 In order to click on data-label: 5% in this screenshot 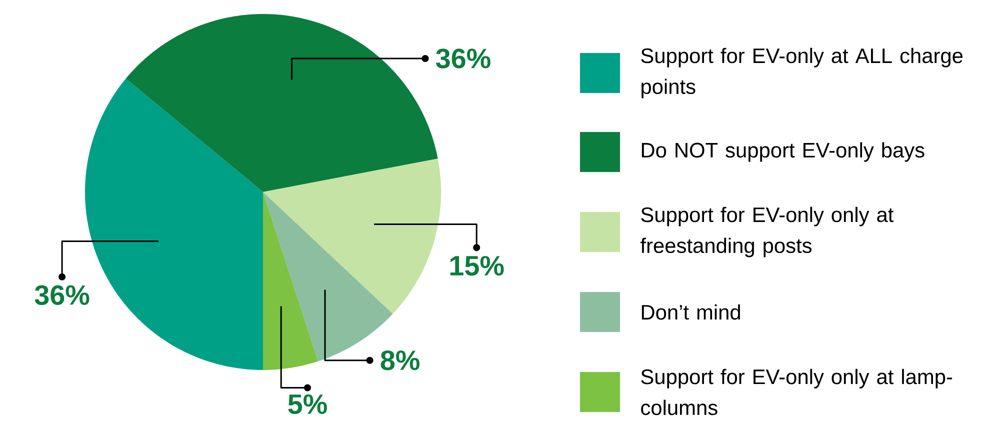, I will do `click(307, 404)`.